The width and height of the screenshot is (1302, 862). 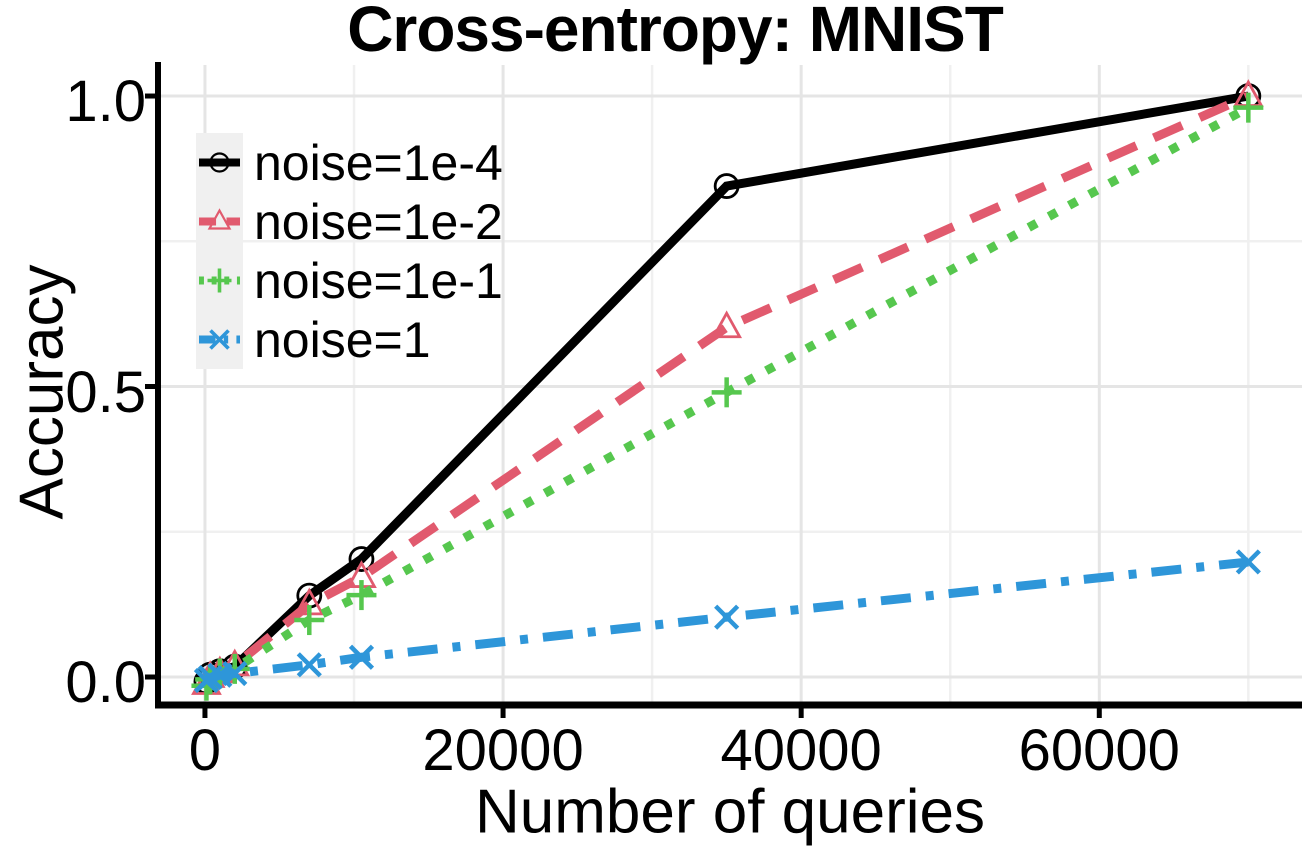 I want to click on legend-label: noise=1e-1, so click(x=378, y=280).